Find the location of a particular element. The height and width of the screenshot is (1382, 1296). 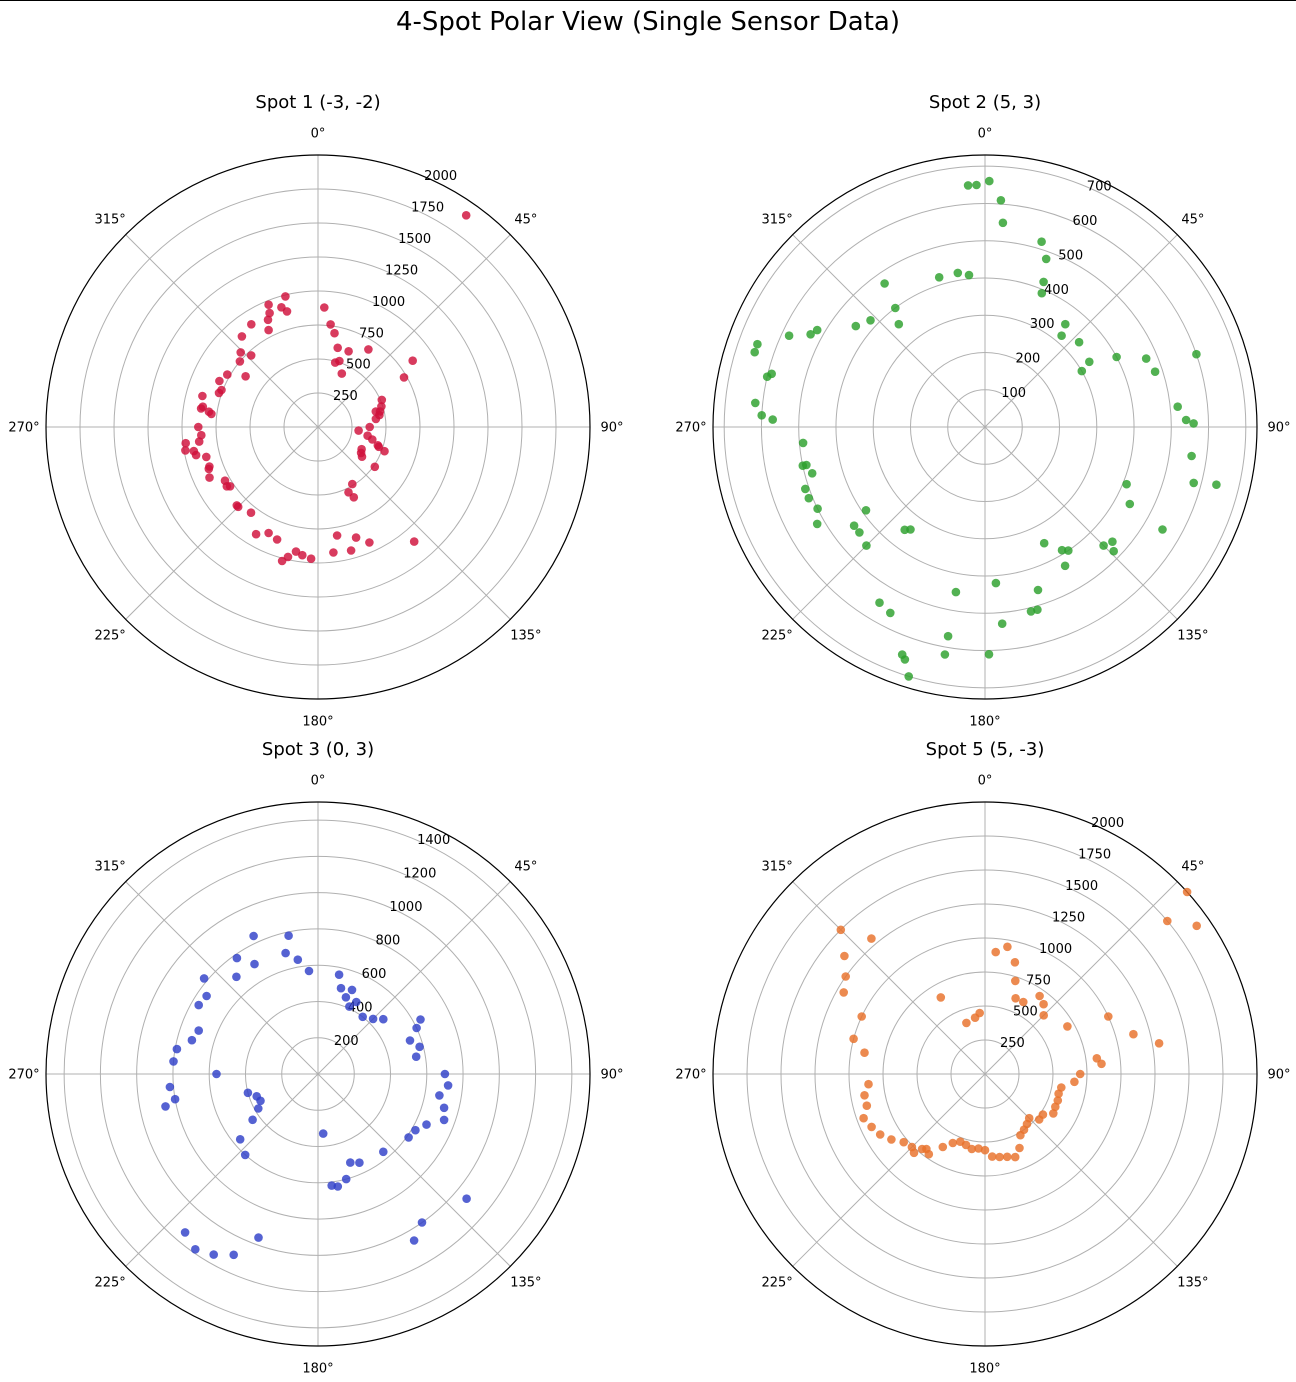

radial-tick-label: 100 is located at coordinates (1013, 393).